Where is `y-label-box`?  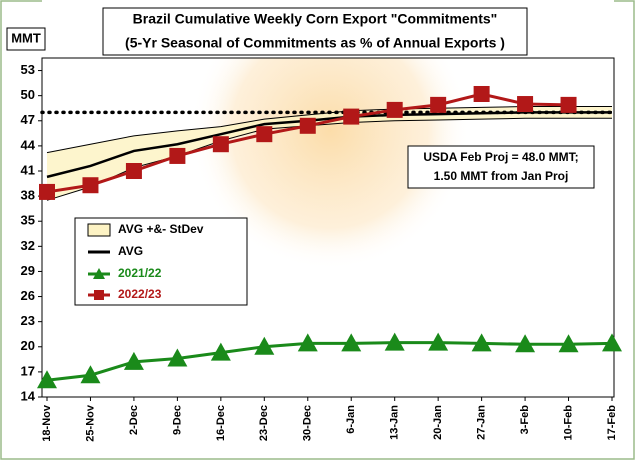
y-label-box is located at coordinates (26, 39).